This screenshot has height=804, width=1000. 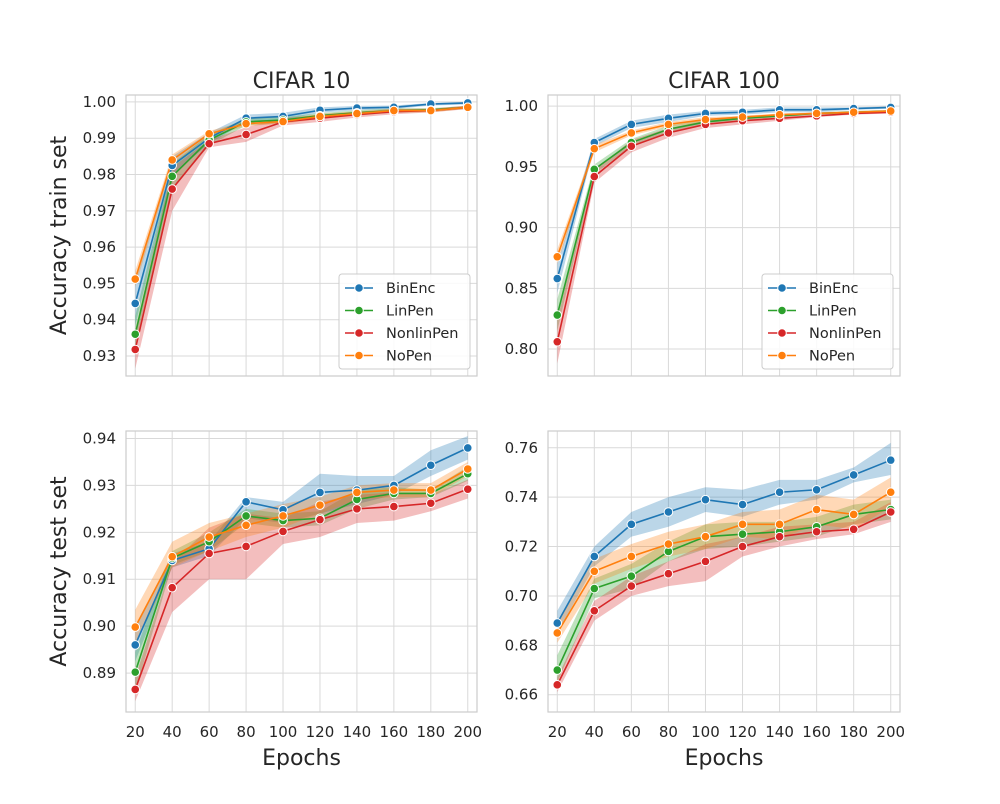 What do you see at coordinates (812, 312) in the screenshot?
I see `legend-item-linpen: LinPen` at bounding box center [812, 312].